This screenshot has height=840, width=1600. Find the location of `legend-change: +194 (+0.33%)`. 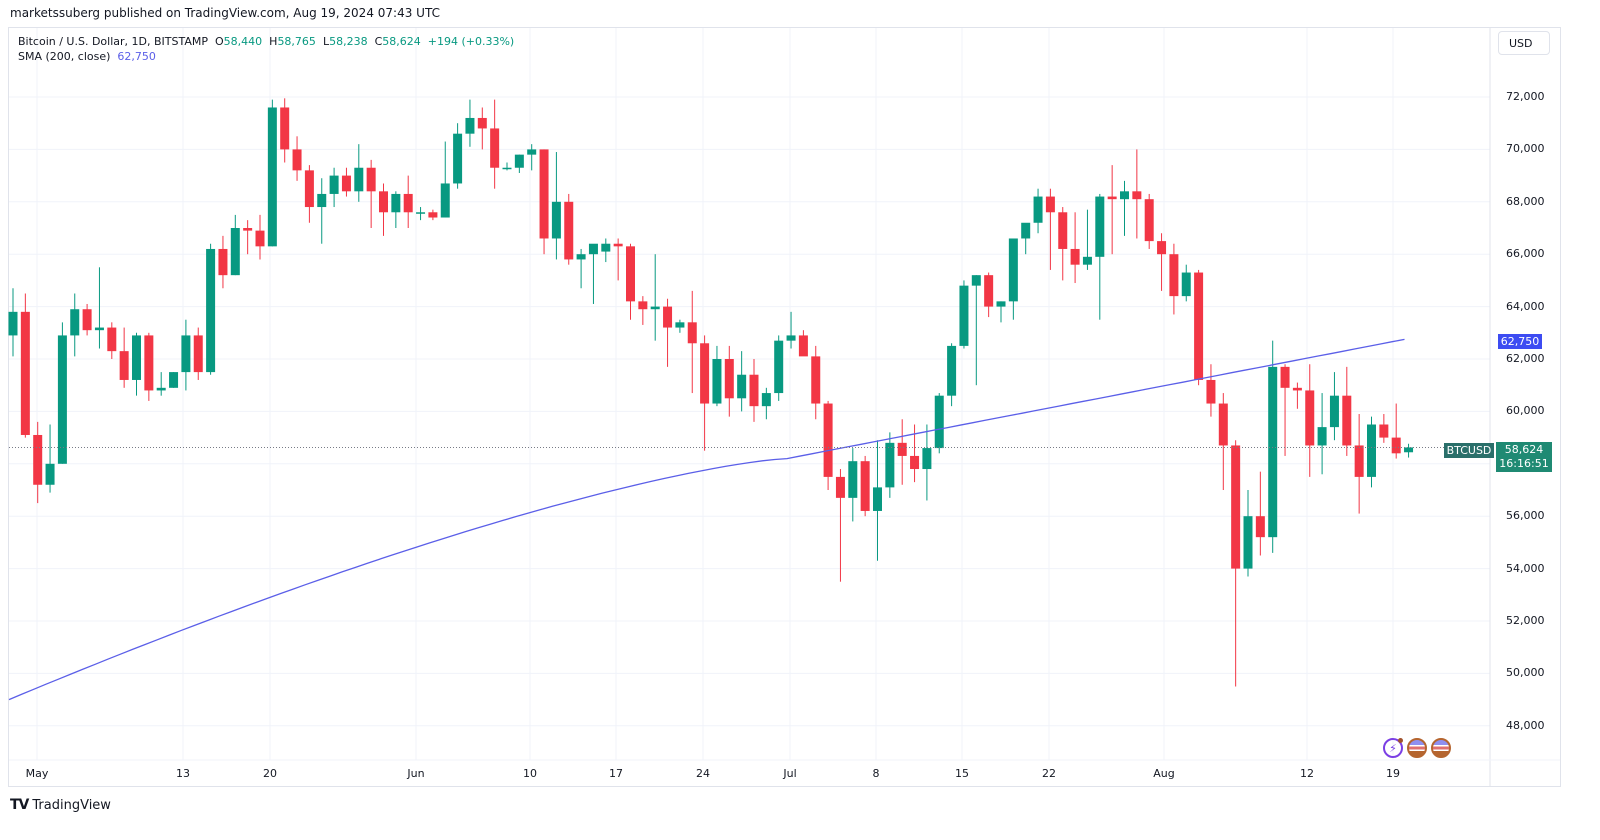

legend-change: +194 (+0.33%) is located at coordinates (471, 41).